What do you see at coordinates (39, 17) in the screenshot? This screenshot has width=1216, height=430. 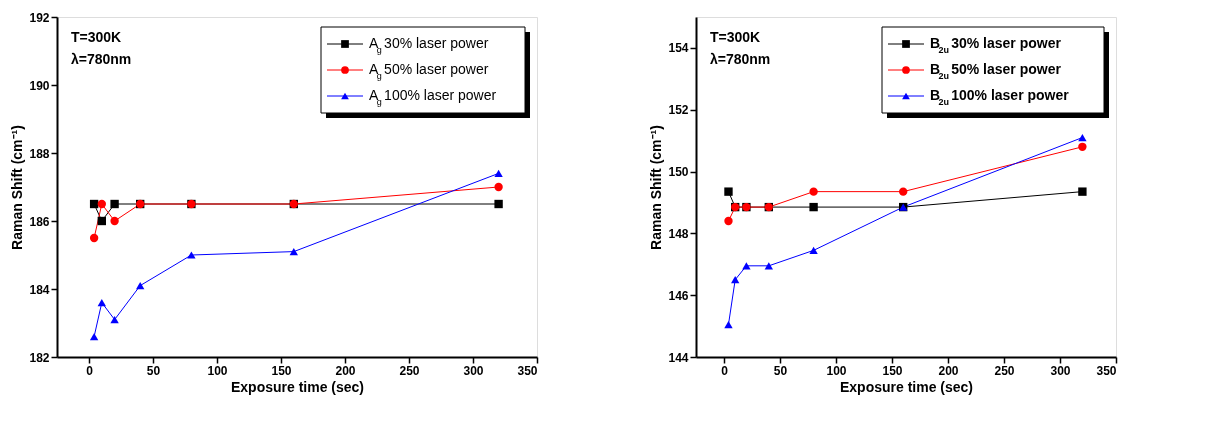 I see `y-tick-label: 192` at bounding box center [39, 17].